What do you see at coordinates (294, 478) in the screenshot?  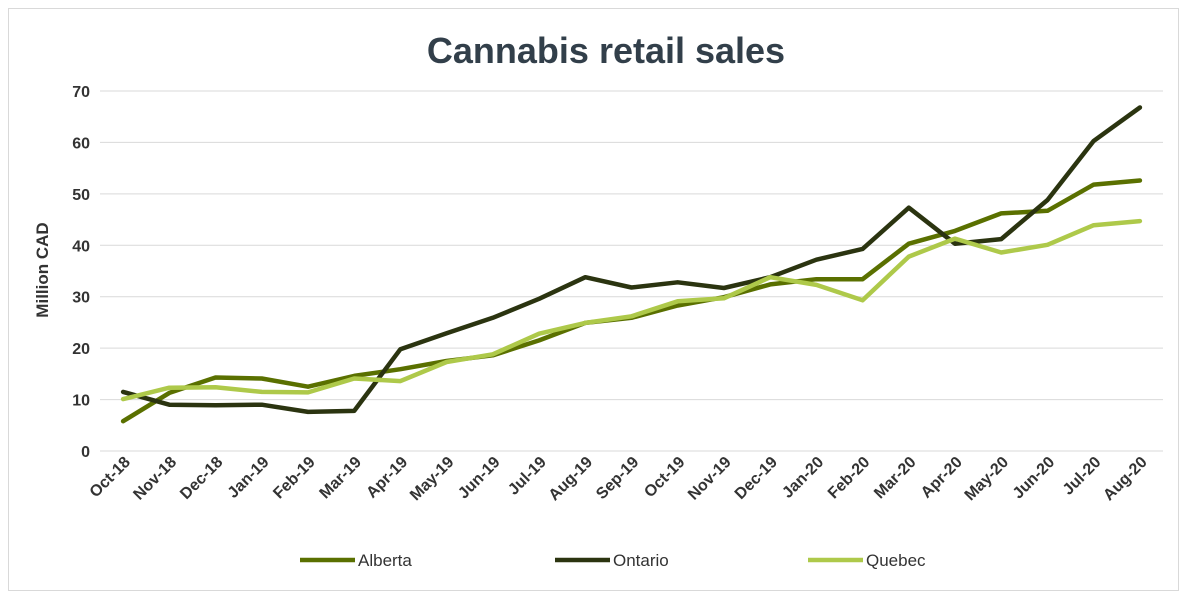 I see `x-tick-label: Feb-19` at bounding box center [294, 478].